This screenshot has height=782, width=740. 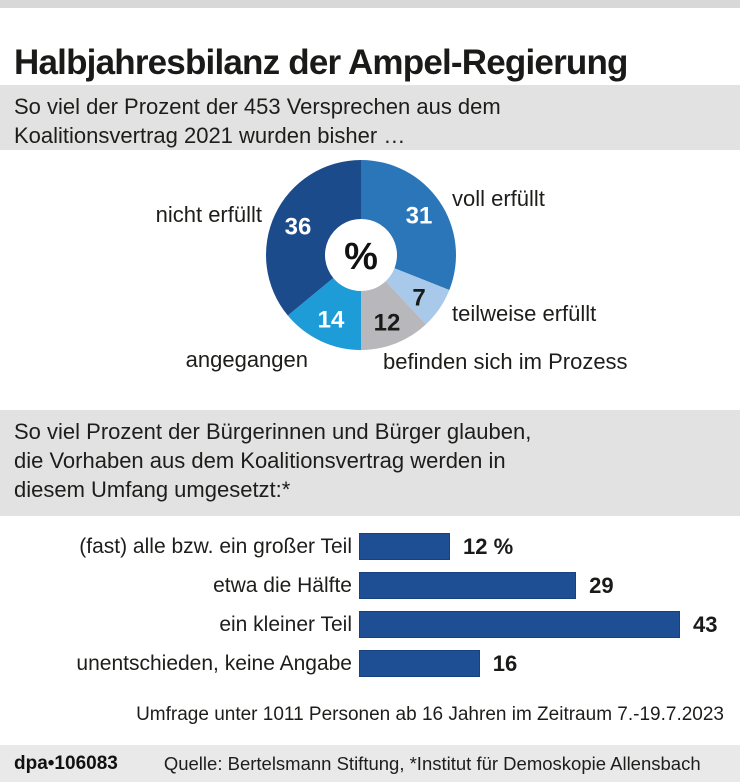 I want to click on donut-label-angegangen: angegangen, so click(x=246, y=359).